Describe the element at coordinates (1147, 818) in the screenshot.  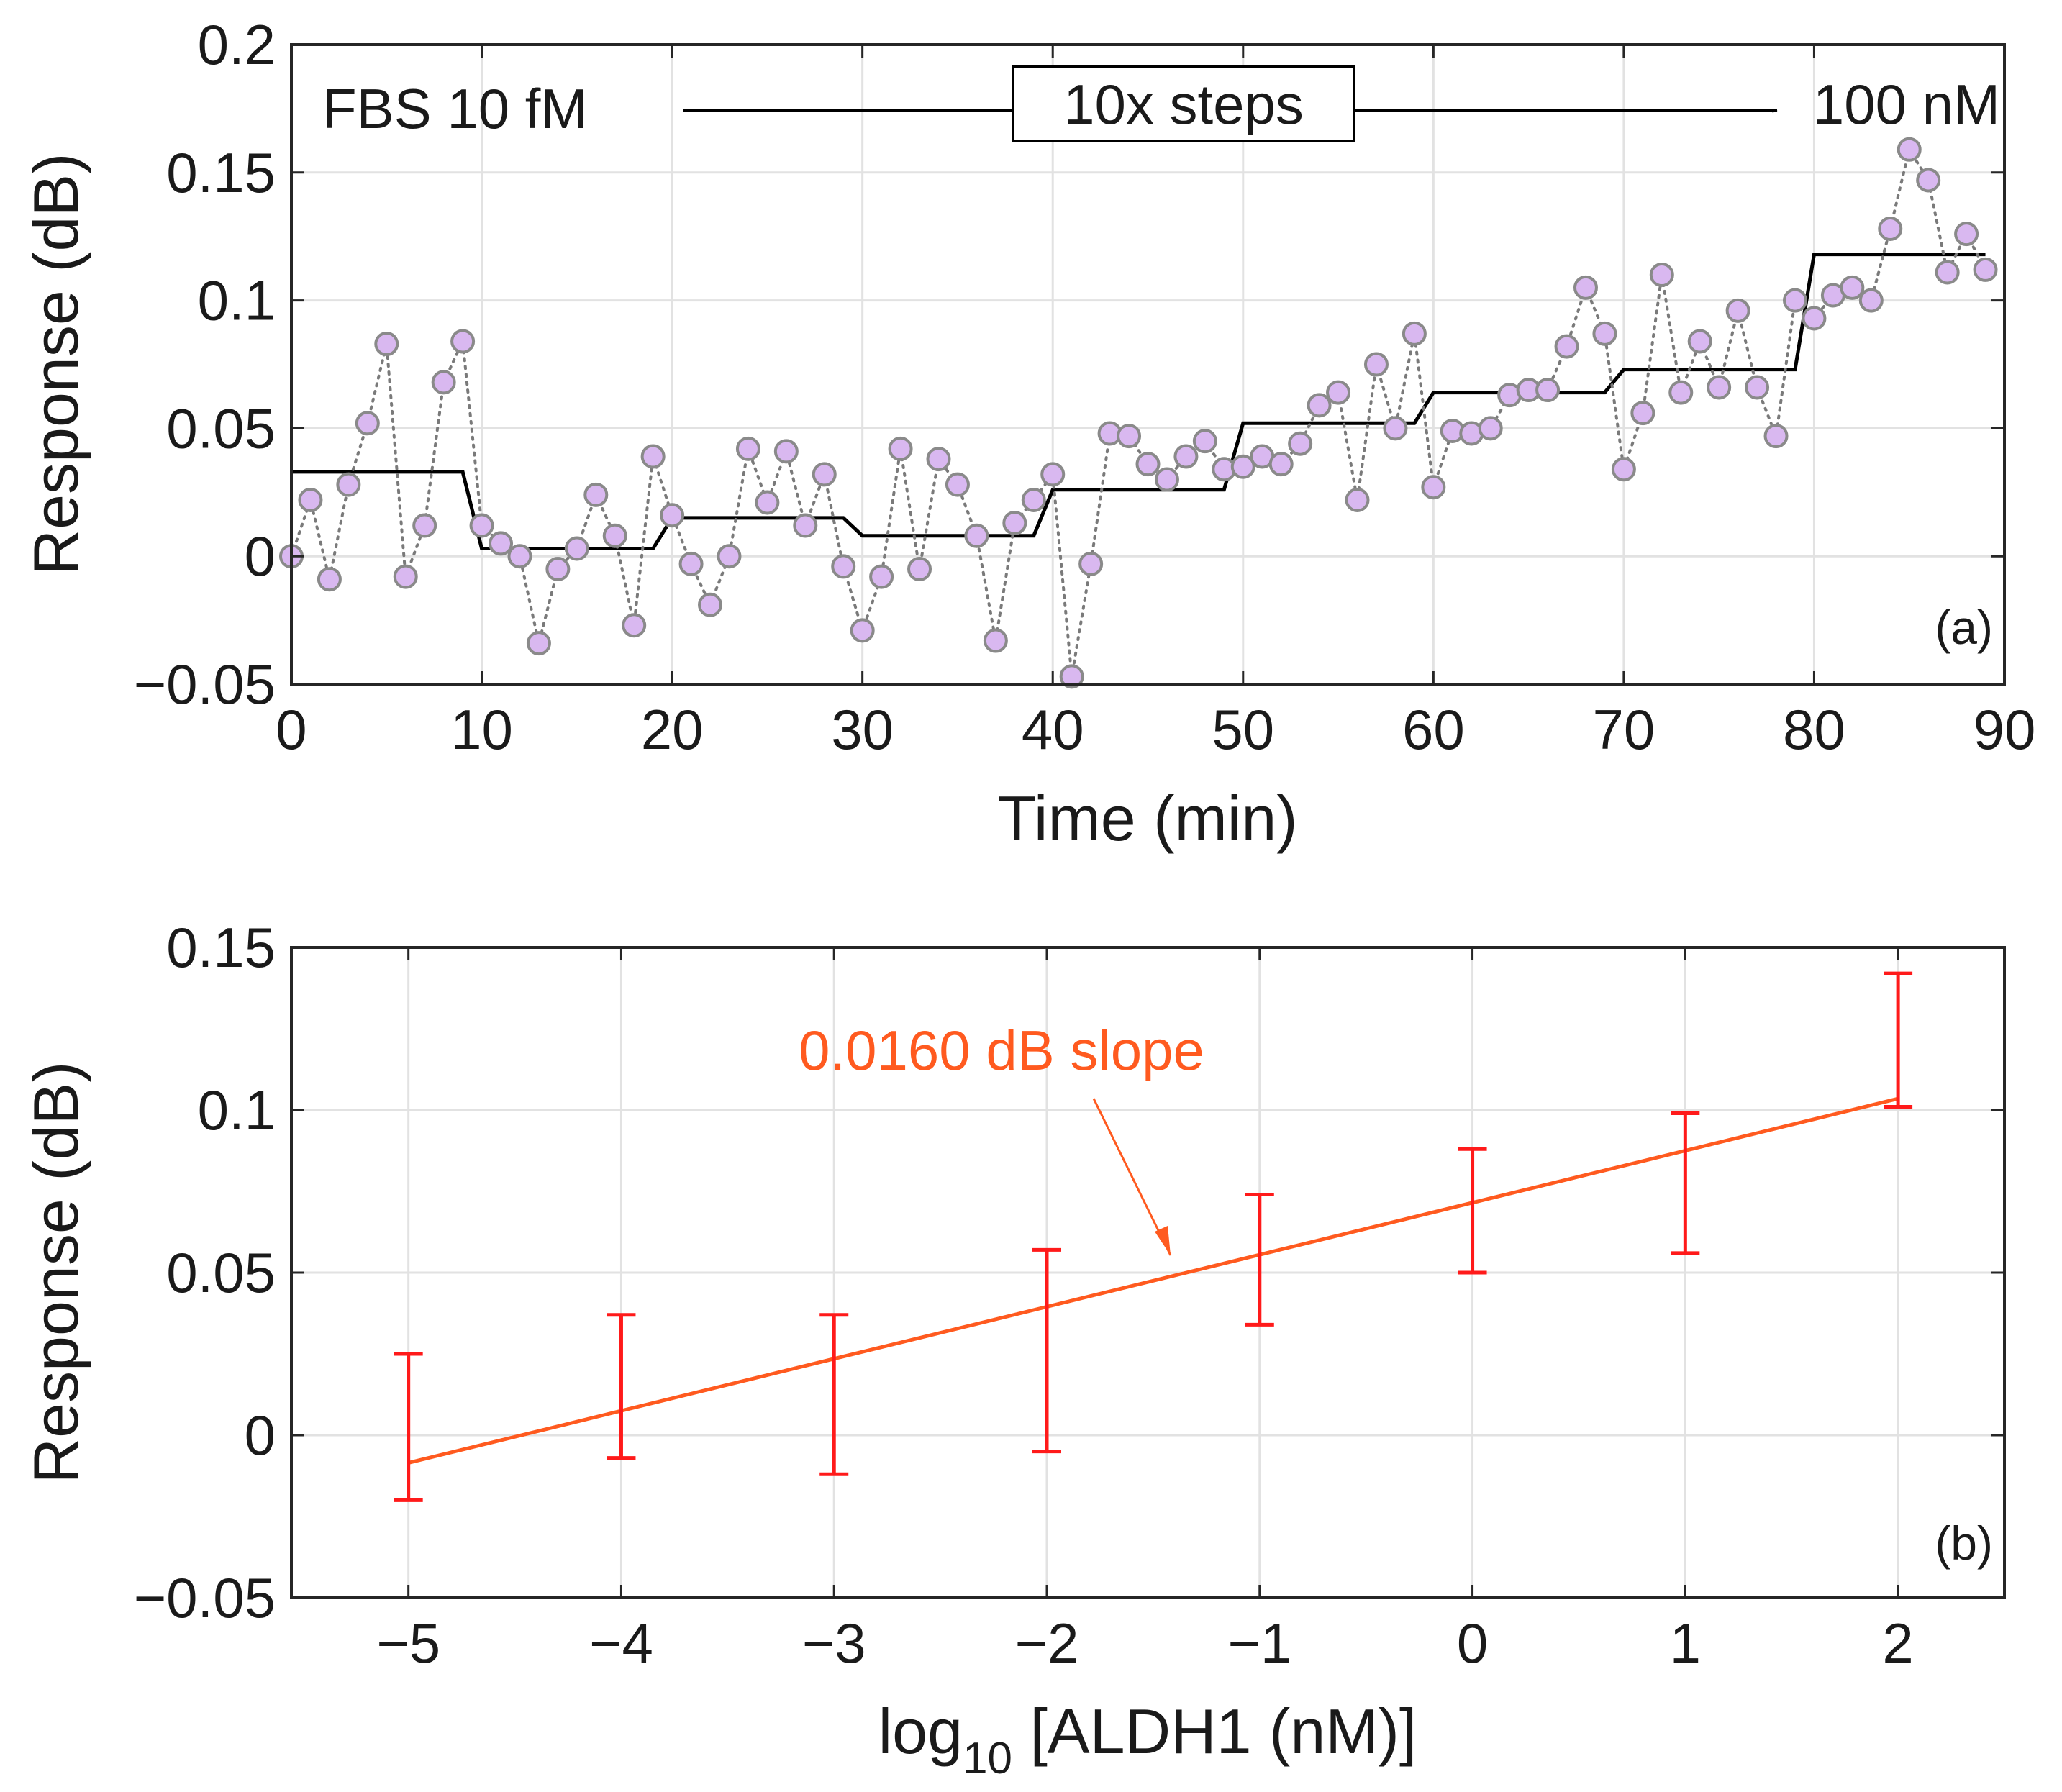
I see `chart-a-x-axis-label: Time (min)` at that location.